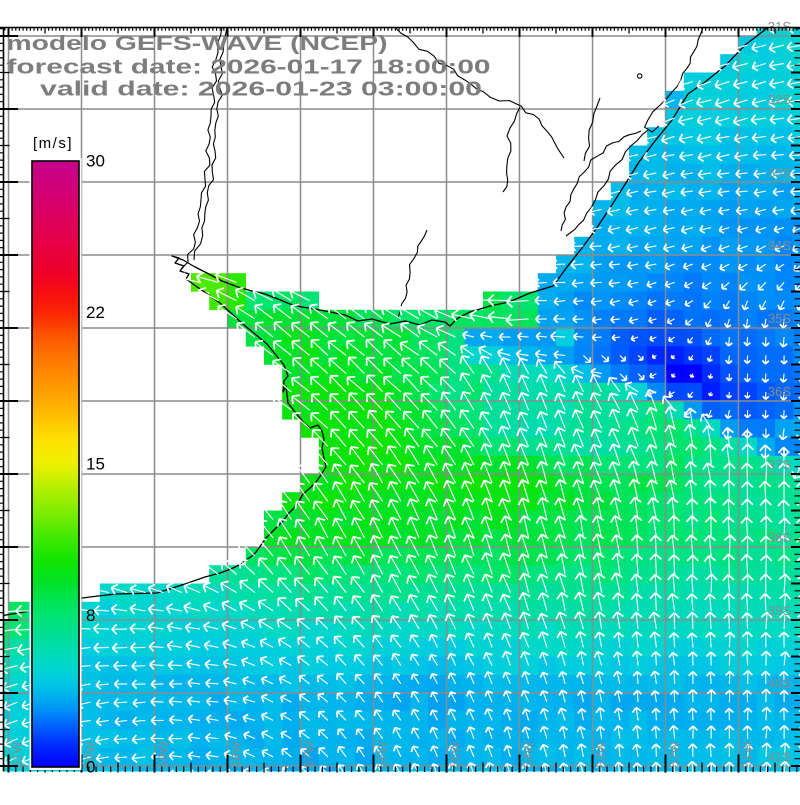 The height and width of the screenshot is (805, 800). Describe the element at coordinates (779, 756) in the screenshot. I see `svg-text: 41S` at that location.